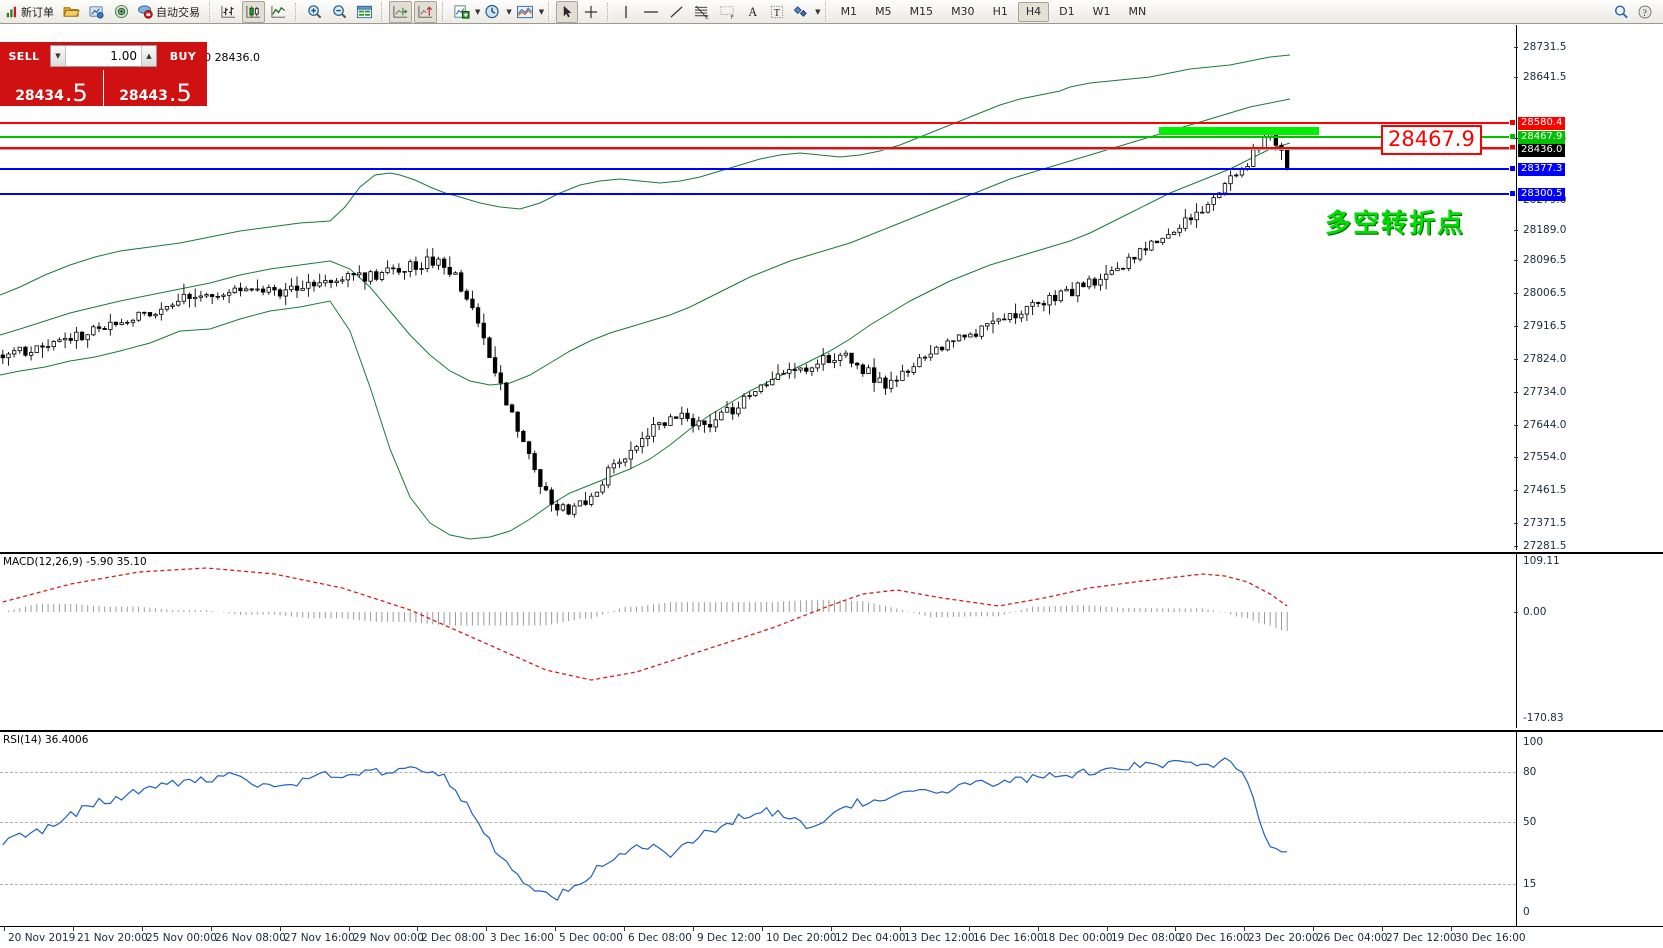  What do you see at coordinates (181, 938) in the screenshot?
I see `time-axis-label: 25 Nov 00:00` at bounding box center [181, 938].